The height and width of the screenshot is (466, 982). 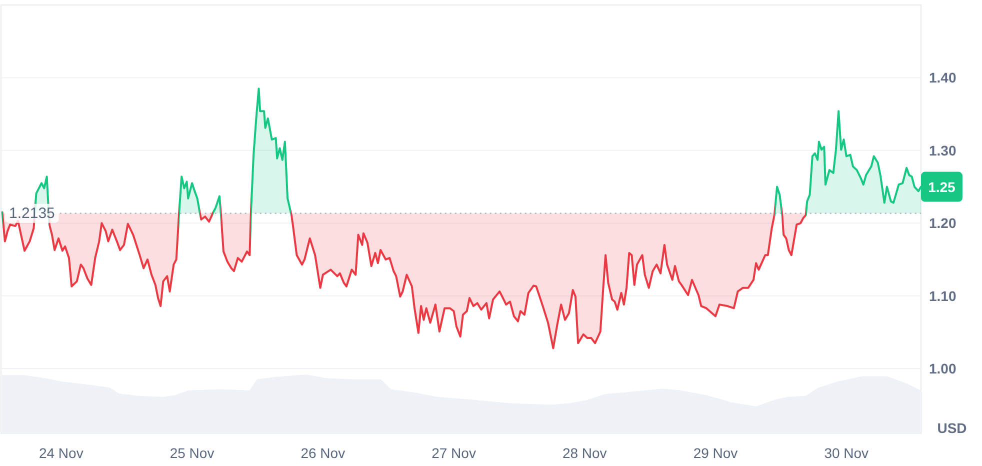 What do you see at coordinates (942, 150) in the screenshot?
I see `y-tick-label: 1.30` at bounding box center [942, 150].